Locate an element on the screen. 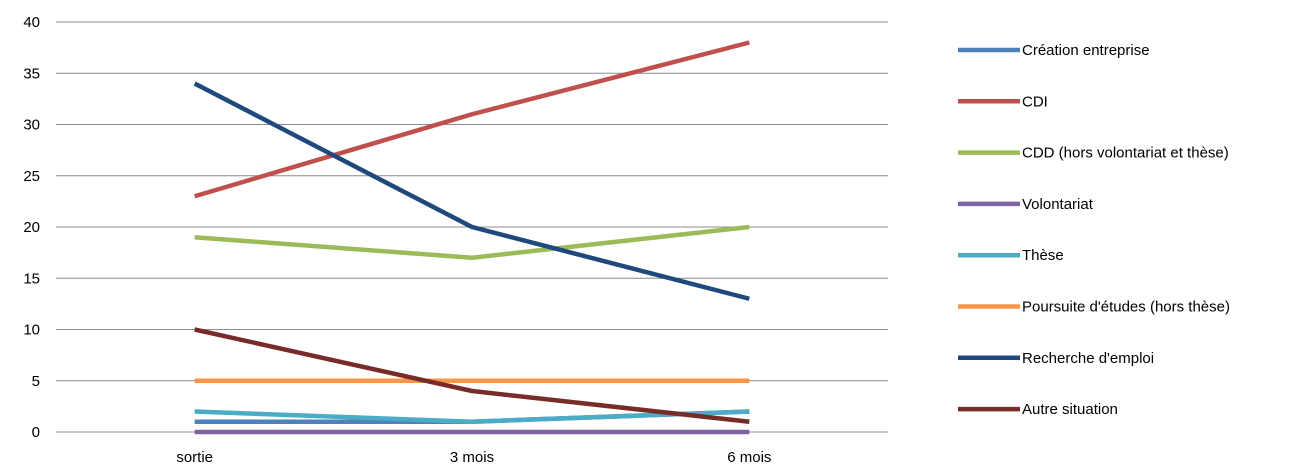  legend-label: CDI is located at coordinates (1035, 101).